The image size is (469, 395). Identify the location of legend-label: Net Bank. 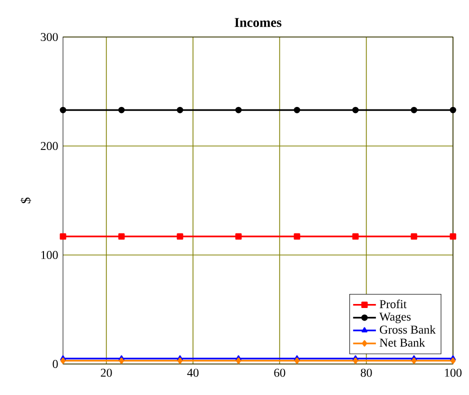
(403, 342).